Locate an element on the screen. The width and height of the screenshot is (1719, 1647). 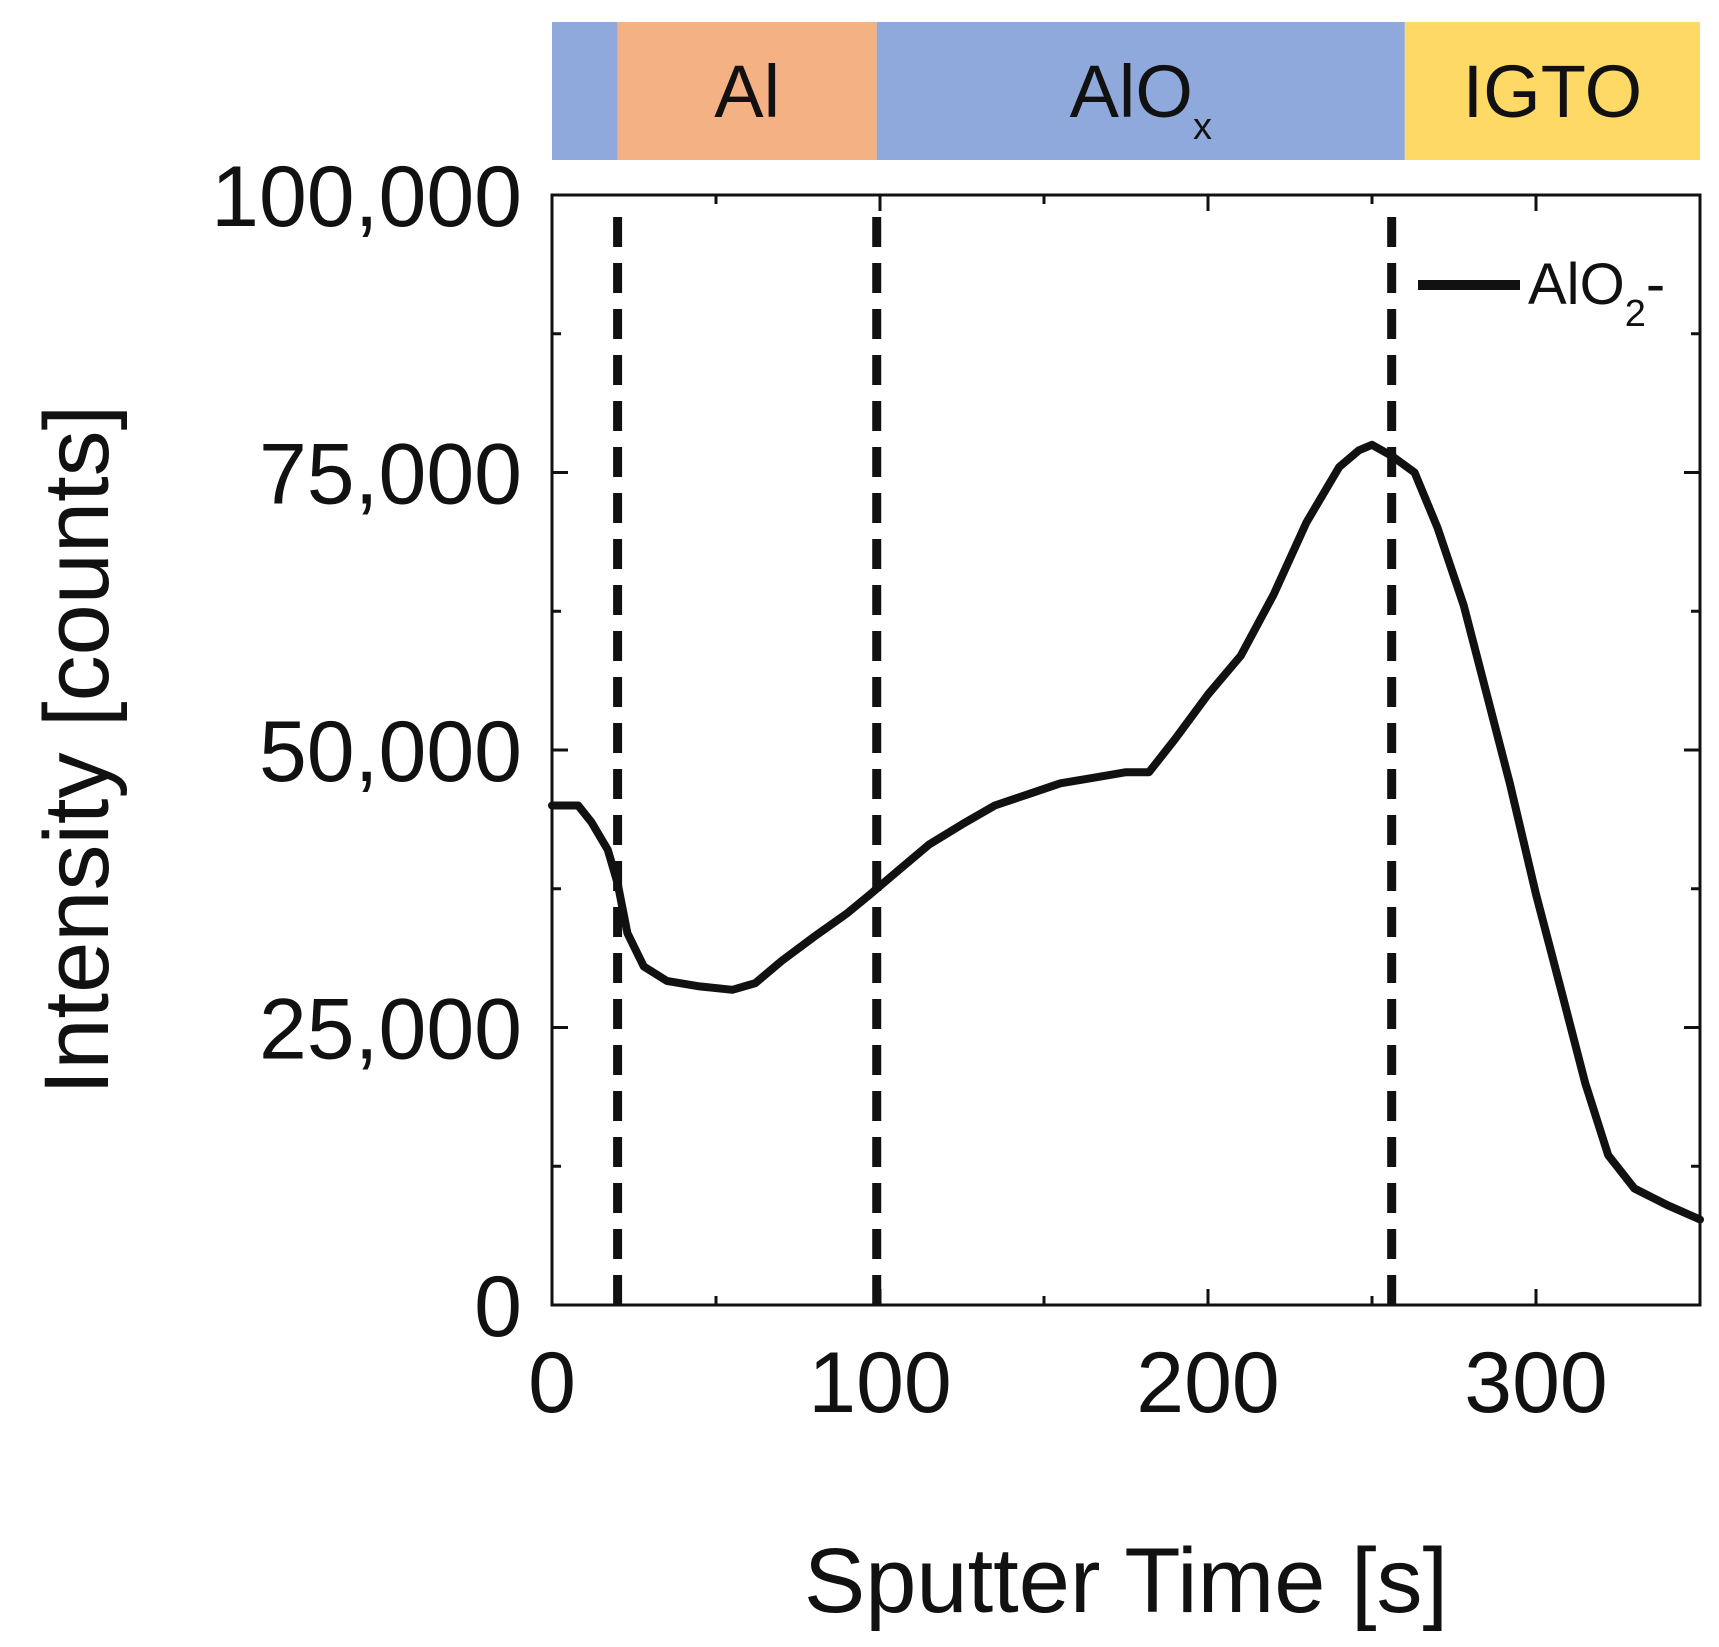
y-tick-labels: 0 25,000 50,000 75,000 100,000 is located at coordinates (366, 752).